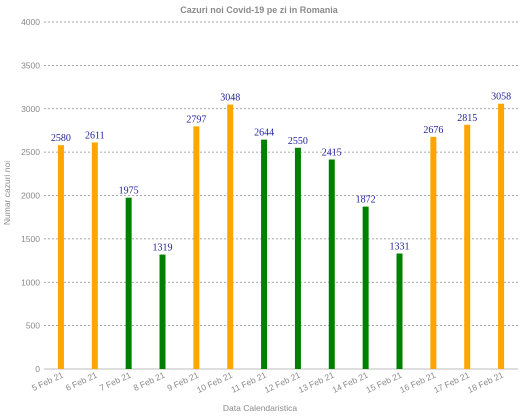 Image resolution: width=520 pixels, height=417 pixels. I want to click on y-tick-label: 4000, so click(30, 22).